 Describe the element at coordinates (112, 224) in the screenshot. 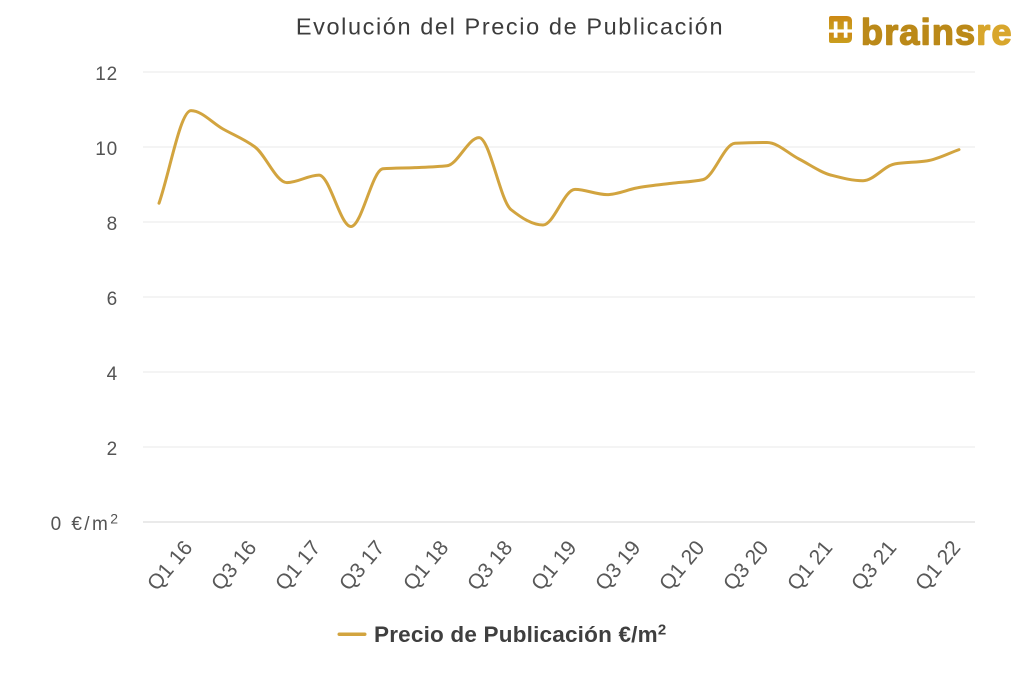

I see `svg-text: 8` at that location.